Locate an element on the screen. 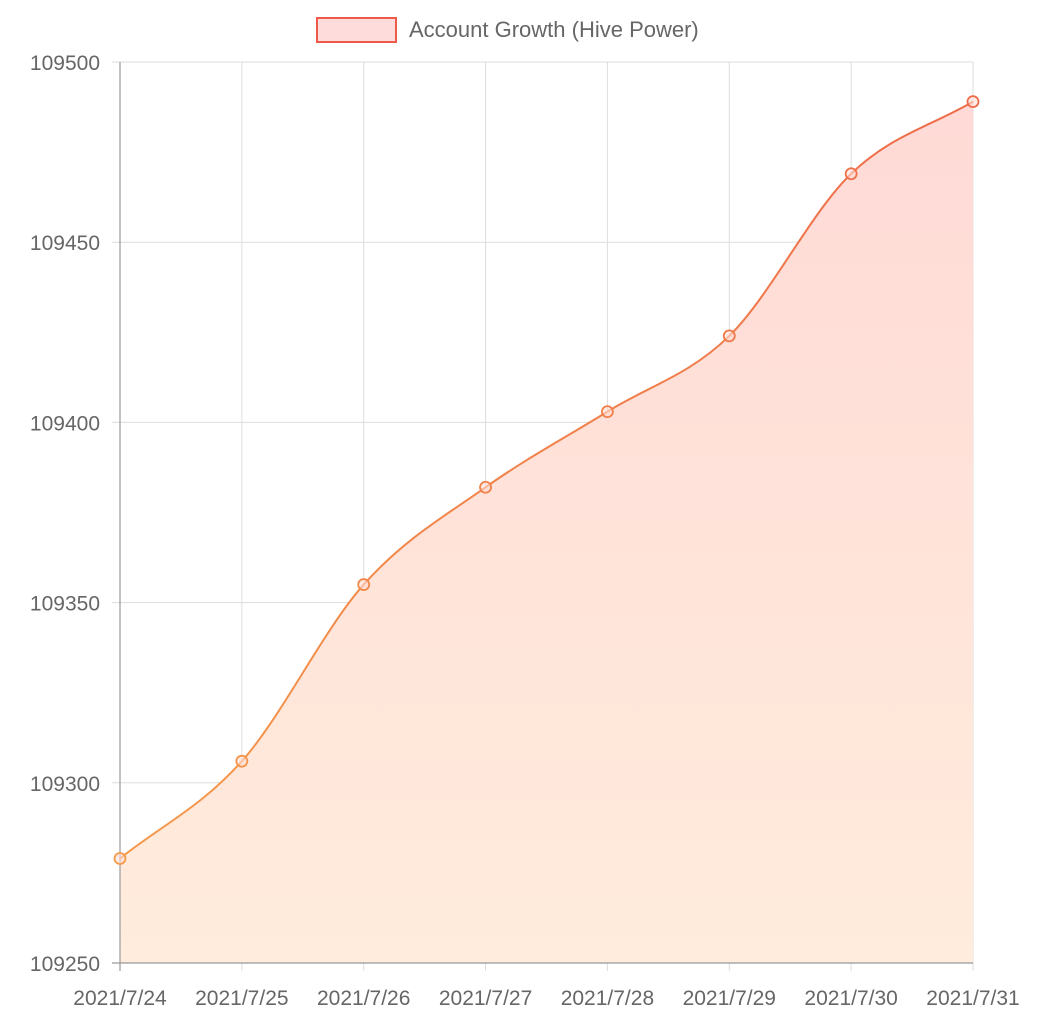 This screenshot has height=1023, width=1040. legend: Account Growth (Hive Power) is located at coordinates (507, 30).